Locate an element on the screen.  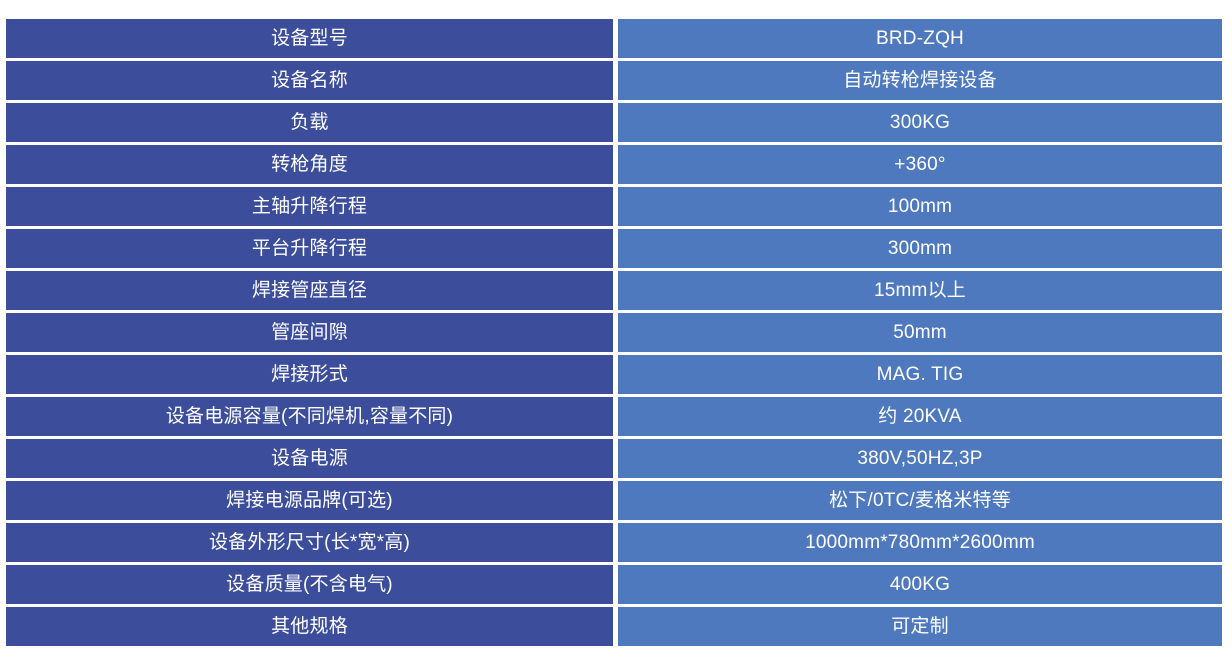
table-row: 管座间隙 50mm is located at coordinates (614, 332).